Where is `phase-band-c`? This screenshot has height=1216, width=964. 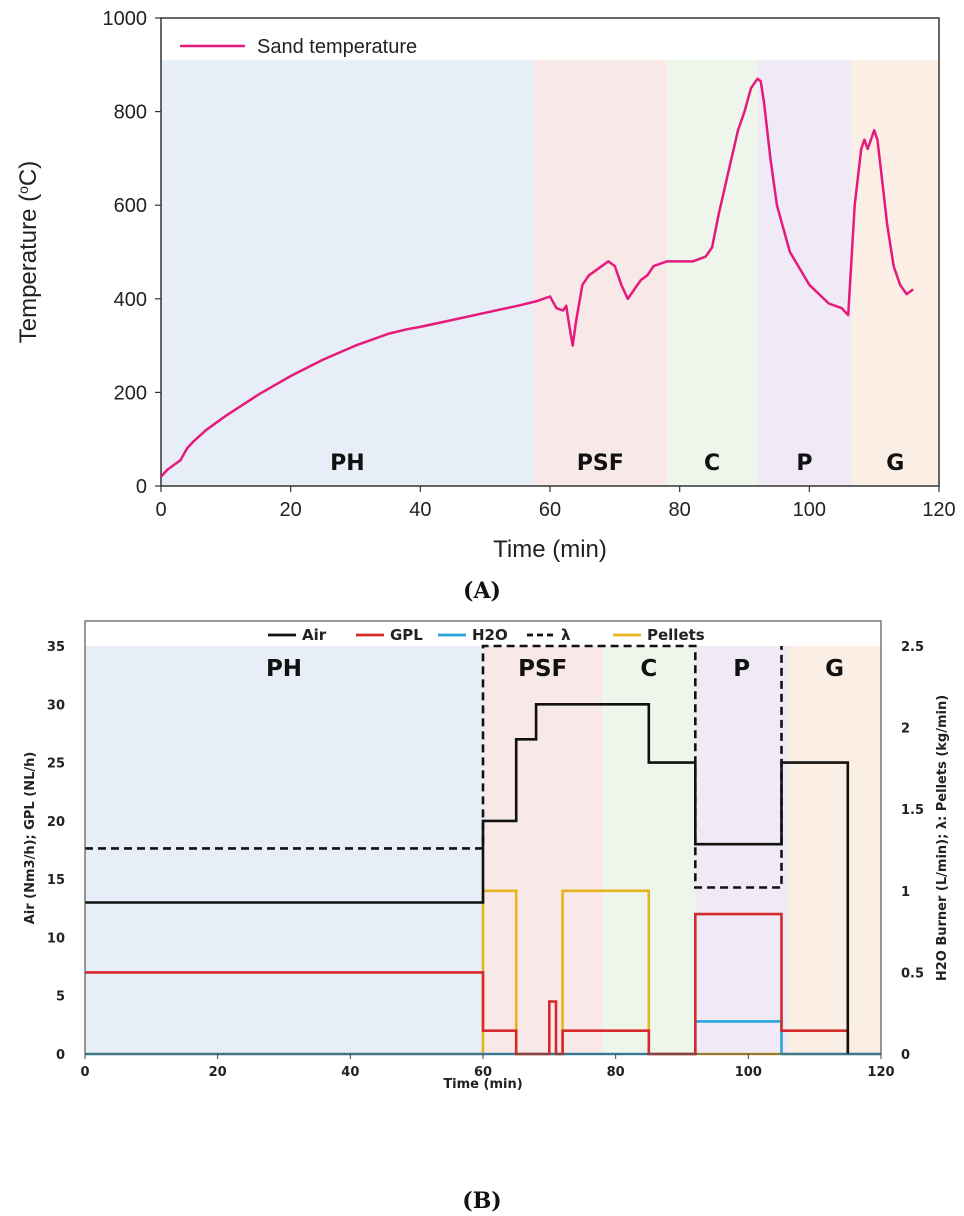
phase-band-c is located at coordinates (712, 273).